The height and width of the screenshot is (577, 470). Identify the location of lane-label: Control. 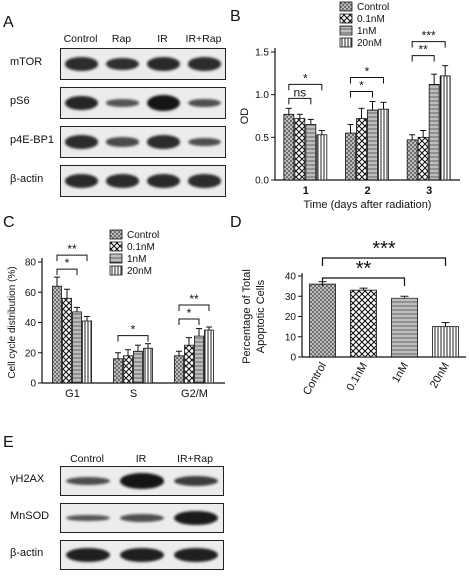
(80, 39).